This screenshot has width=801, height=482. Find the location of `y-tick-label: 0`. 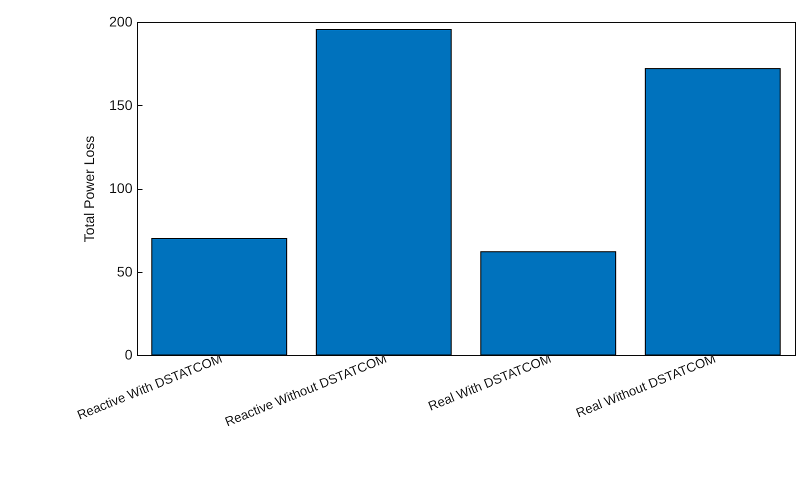

y-tick-label: 0 is located at coordinates (128, 354).